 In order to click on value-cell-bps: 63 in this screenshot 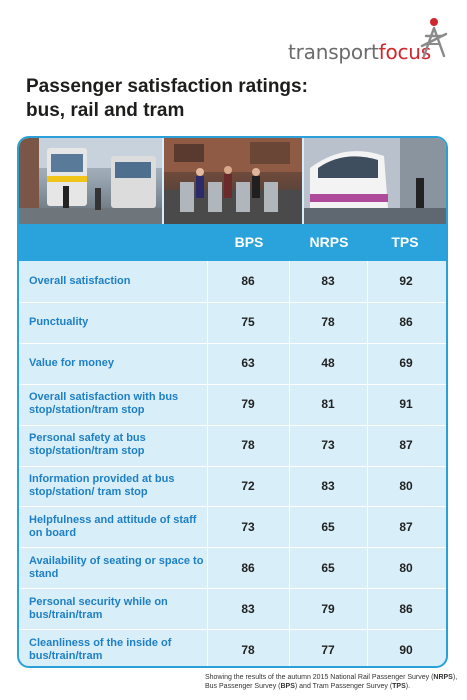, I will do `click(248, 363)`.